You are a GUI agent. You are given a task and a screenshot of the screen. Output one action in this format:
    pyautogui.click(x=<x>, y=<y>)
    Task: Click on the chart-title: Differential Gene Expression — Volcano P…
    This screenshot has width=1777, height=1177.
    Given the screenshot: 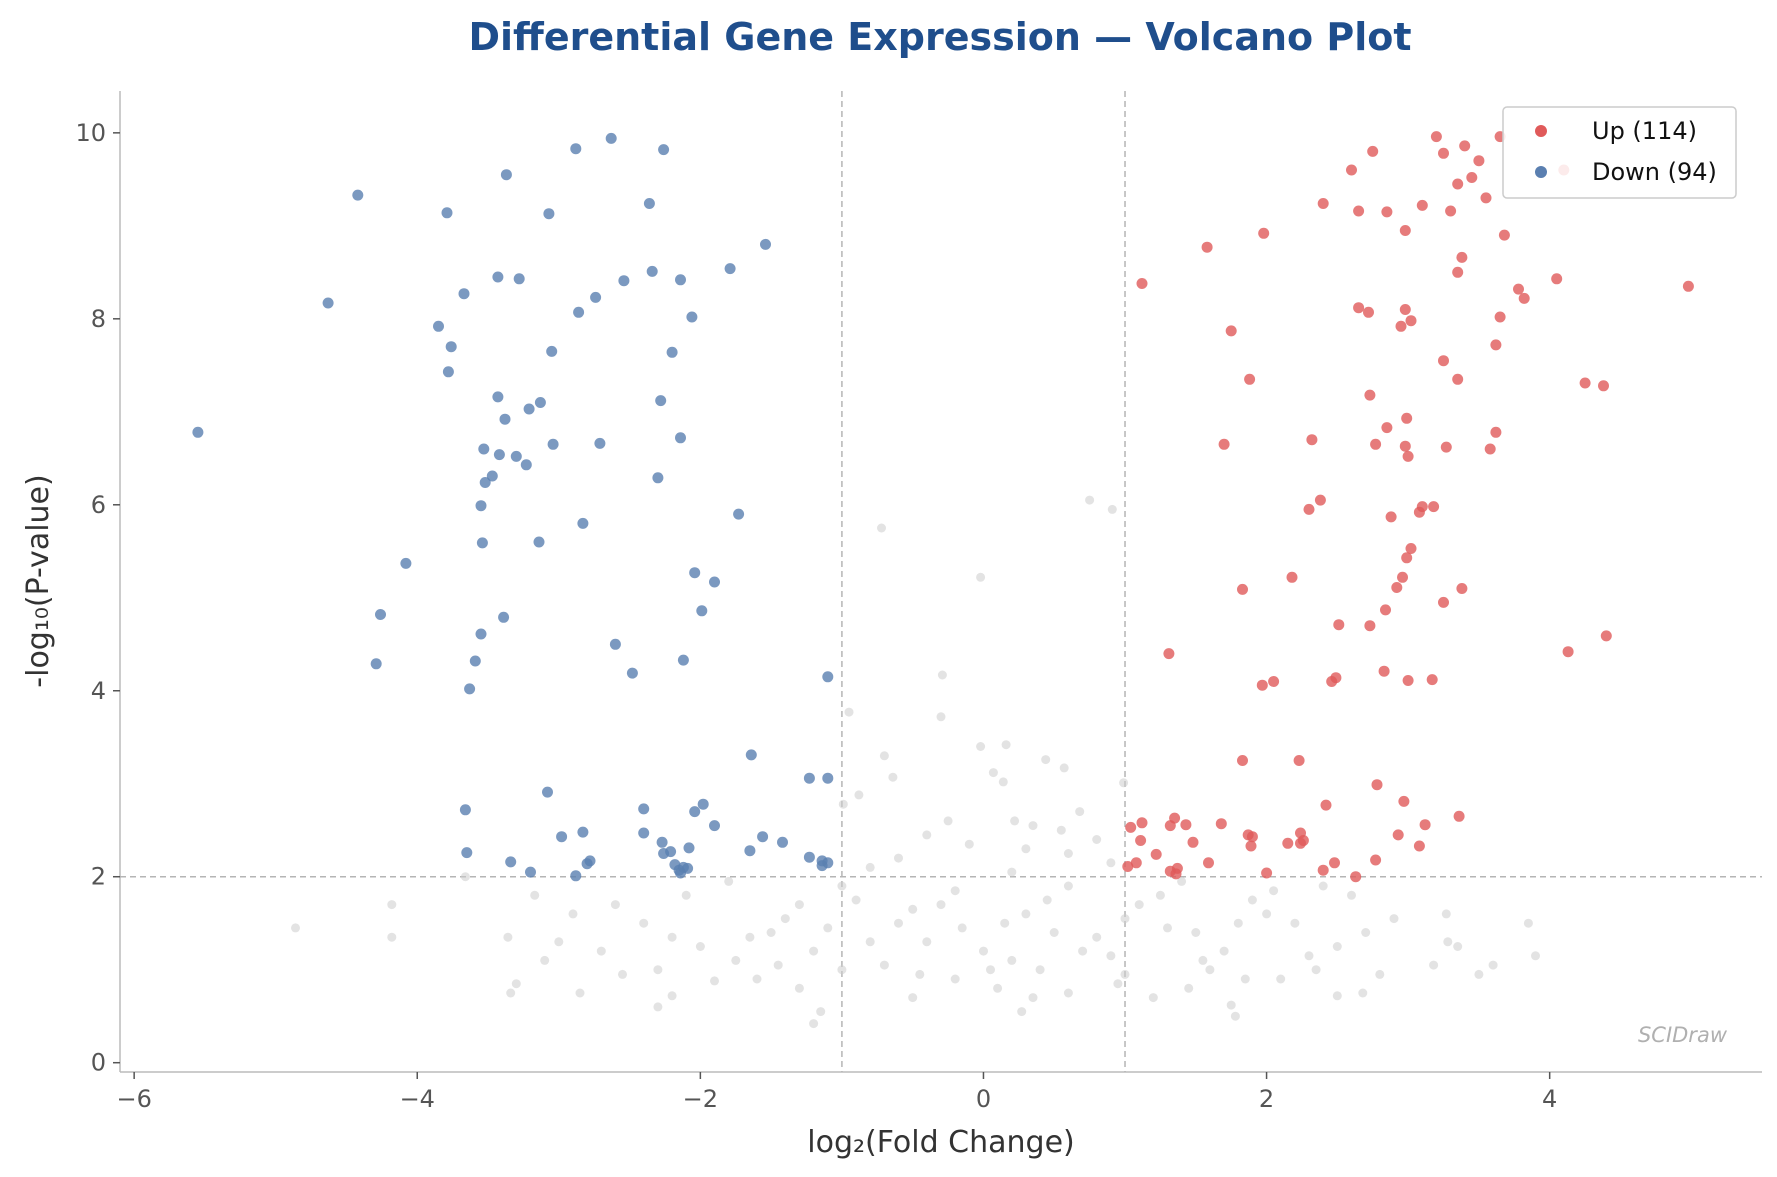 What is the action you would take?
    pyautogui.click(x=939, y=37)
    